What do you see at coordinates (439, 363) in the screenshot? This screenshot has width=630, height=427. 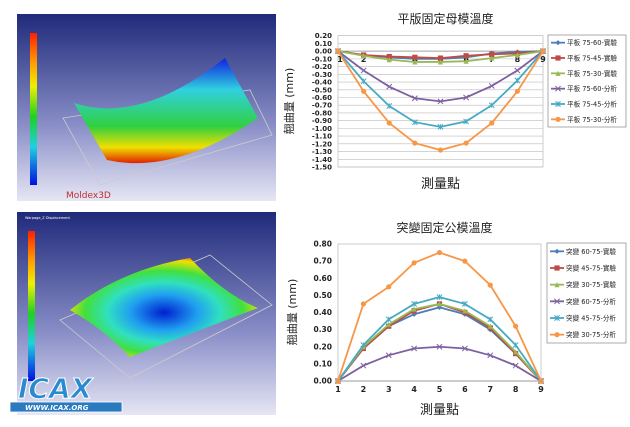 I see `series-line` at bounding box center [439, 363].